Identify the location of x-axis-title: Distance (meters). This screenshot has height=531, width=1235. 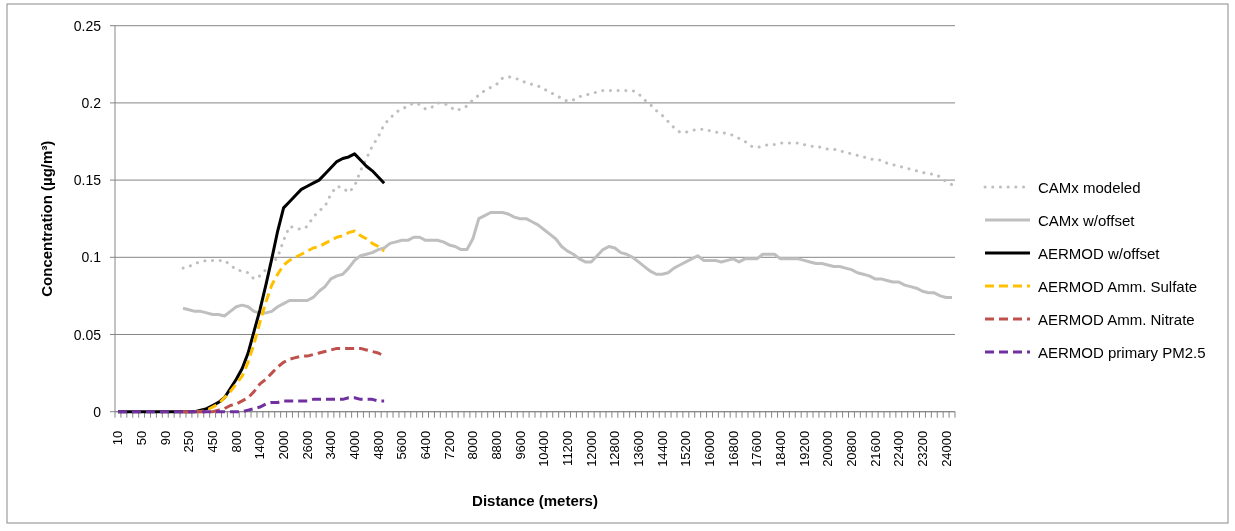
(535, 500).